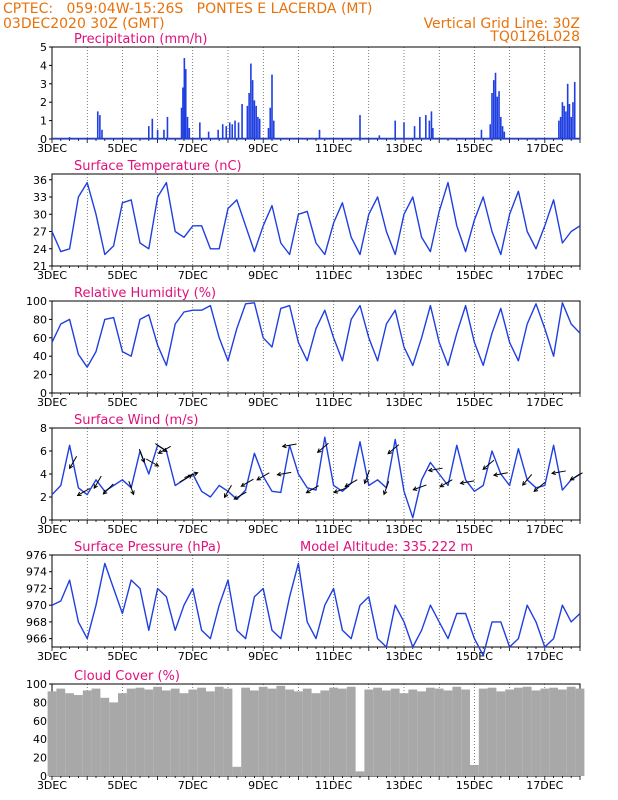 The height and width of the screenshot is (800, 618). What do you see at coordinates (52, 275) in the screenshot?
I see `surface-temperature-x-tick-label: 3DEC` at bounding box center [52, 275].